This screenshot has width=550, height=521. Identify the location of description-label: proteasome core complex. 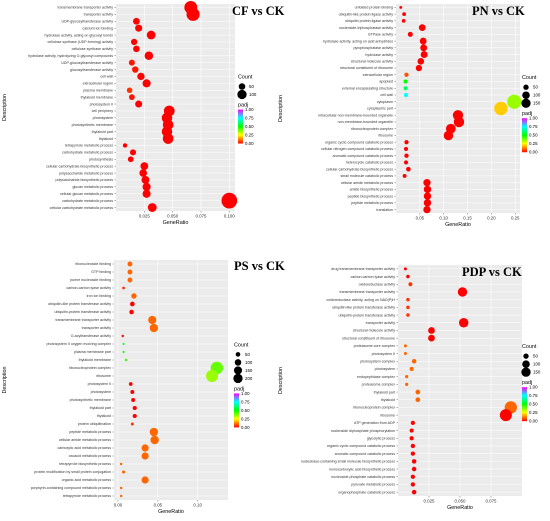
(375, 346).